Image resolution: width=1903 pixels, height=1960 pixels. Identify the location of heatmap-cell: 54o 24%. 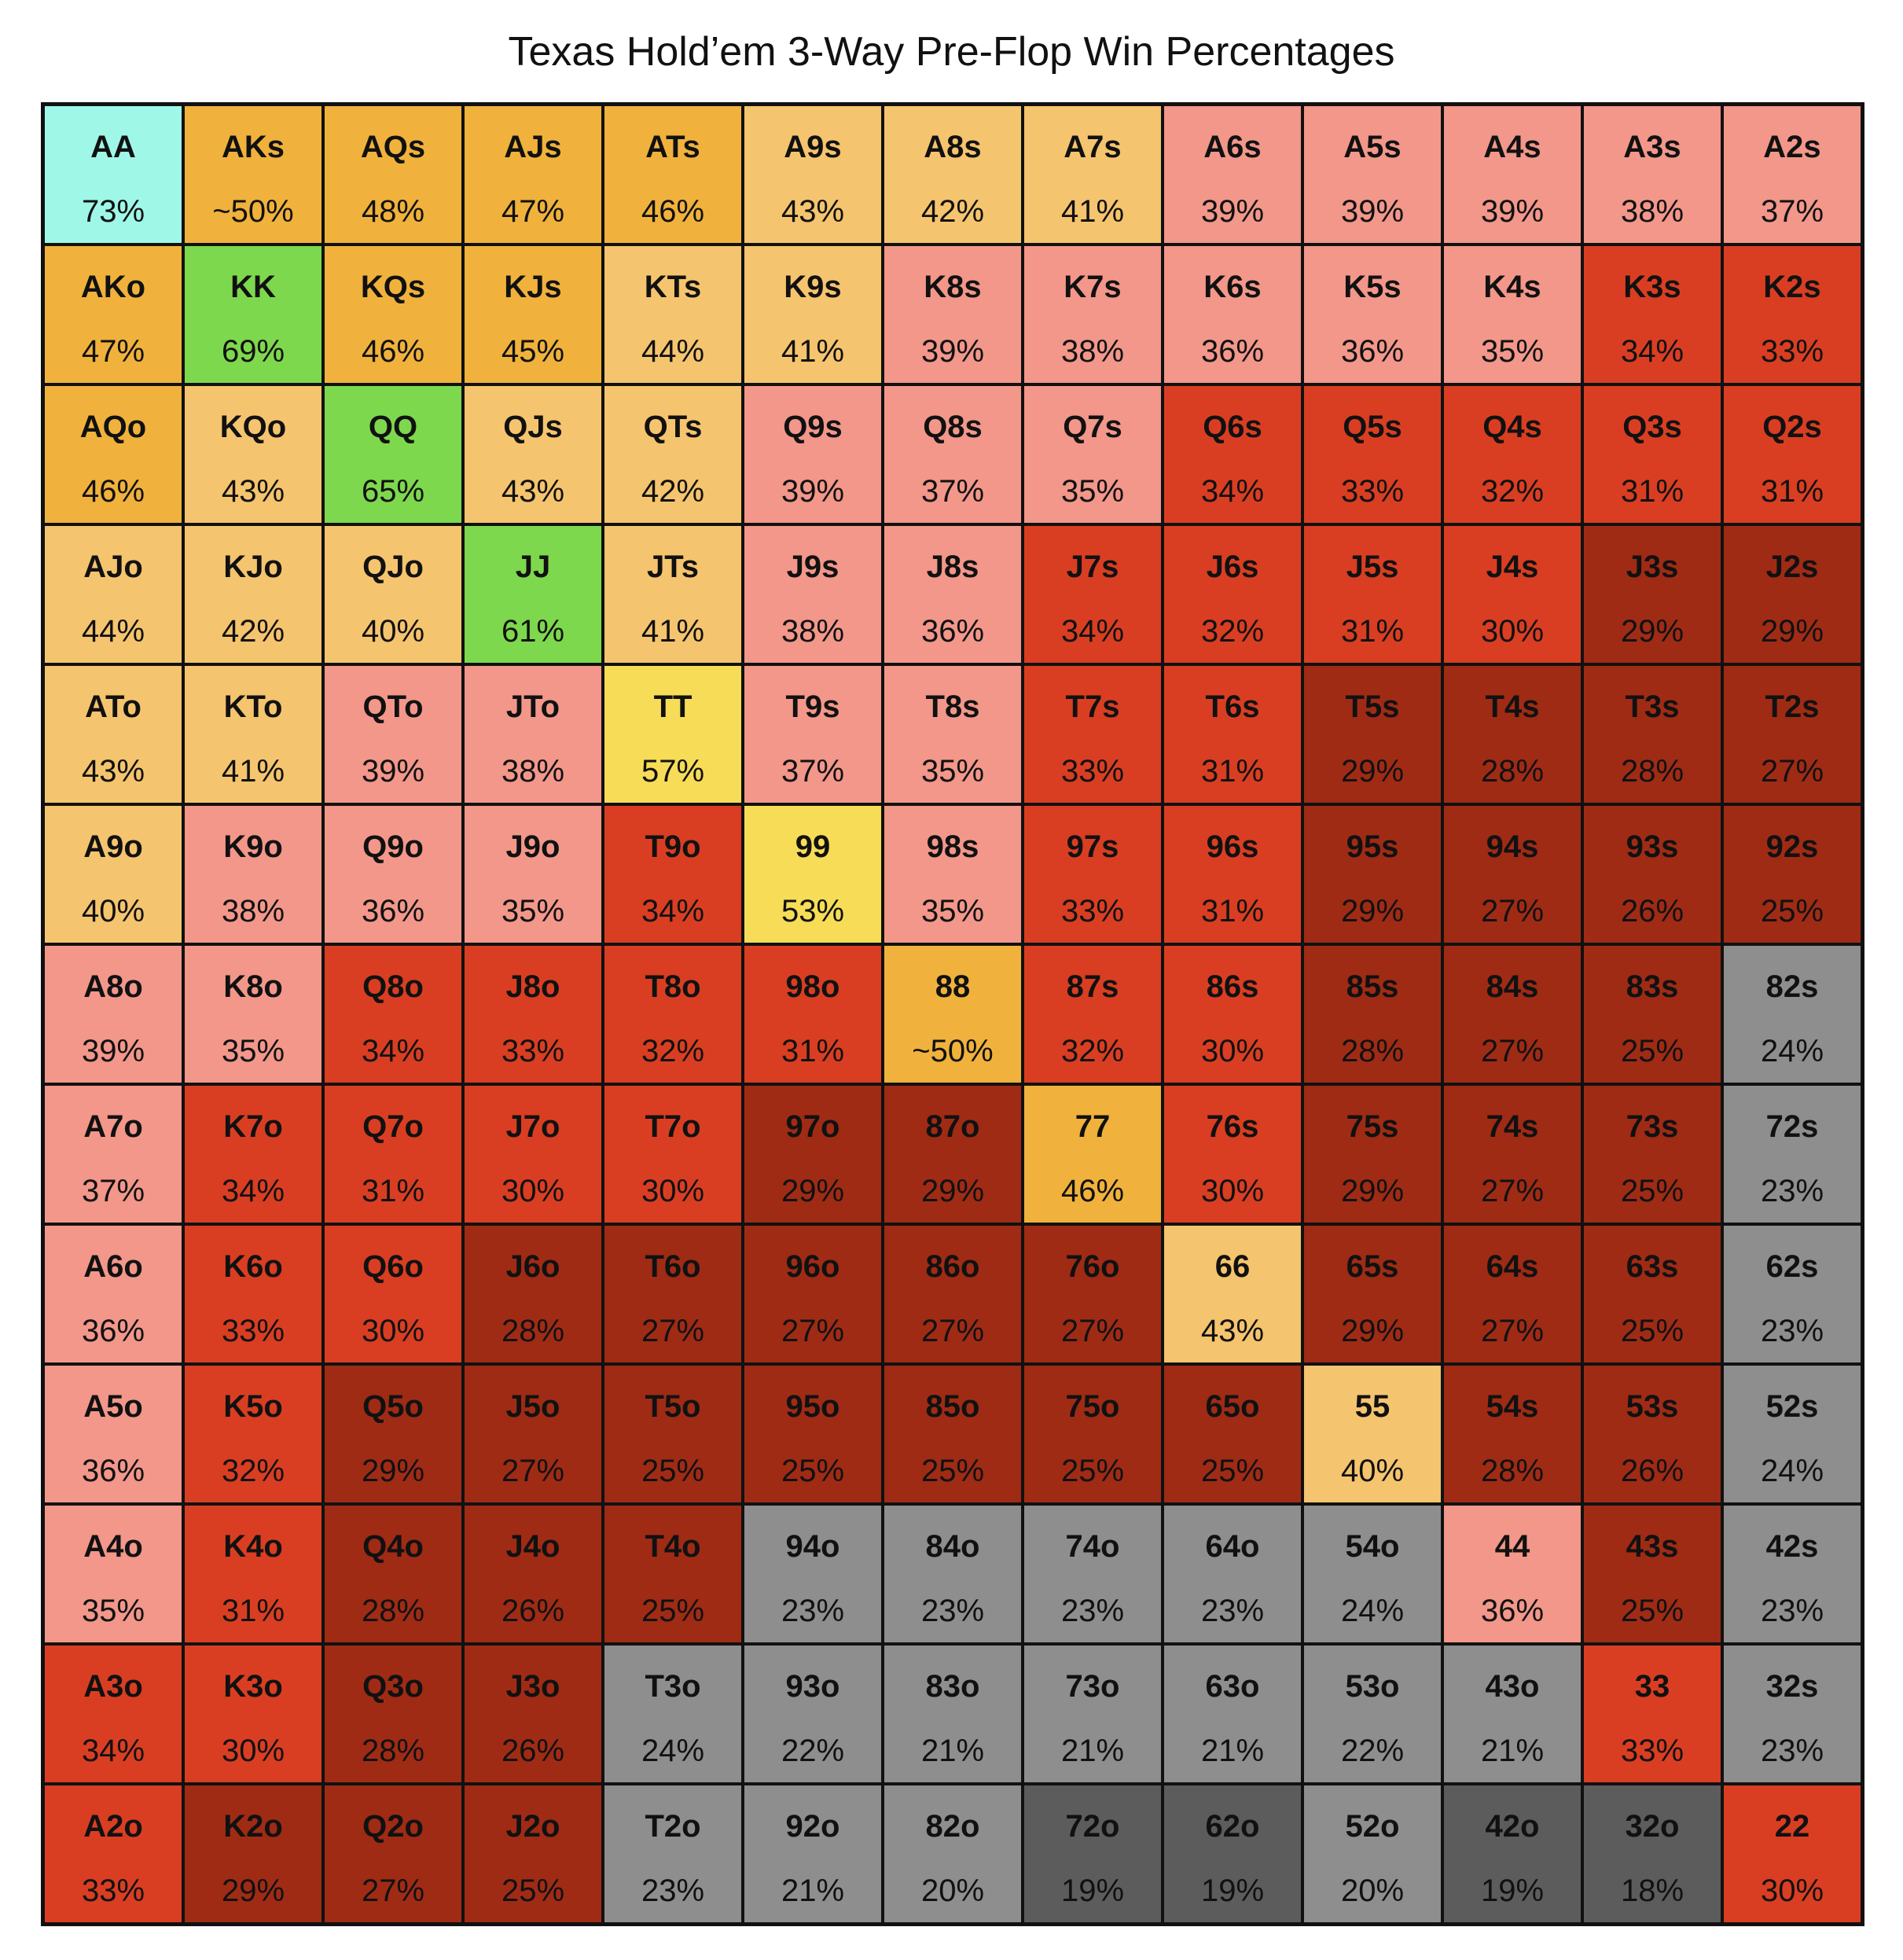
(1372, 1574).